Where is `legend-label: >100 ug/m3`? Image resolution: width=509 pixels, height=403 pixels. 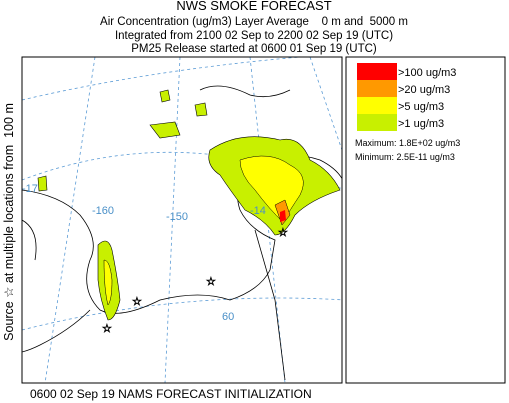
legend-label: >100 ug/m3 is located at coordinates (427, 73).